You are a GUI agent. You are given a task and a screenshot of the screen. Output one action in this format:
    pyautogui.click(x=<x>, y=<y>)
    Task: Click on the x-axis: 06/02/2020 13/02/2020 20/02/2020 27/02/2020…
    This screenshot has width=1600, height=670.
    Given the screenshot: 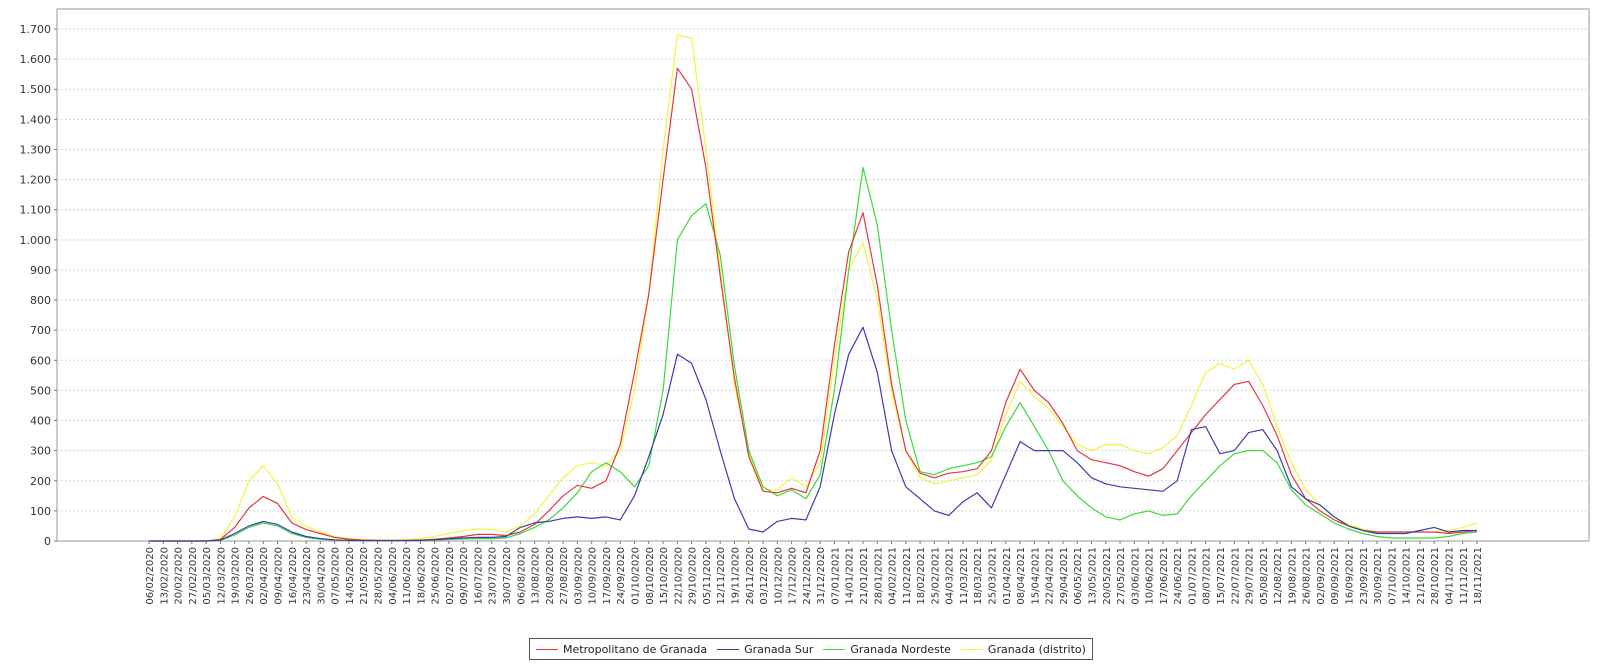 What is the action you would take?
    pyautogui.click(x=814, y=573)
    